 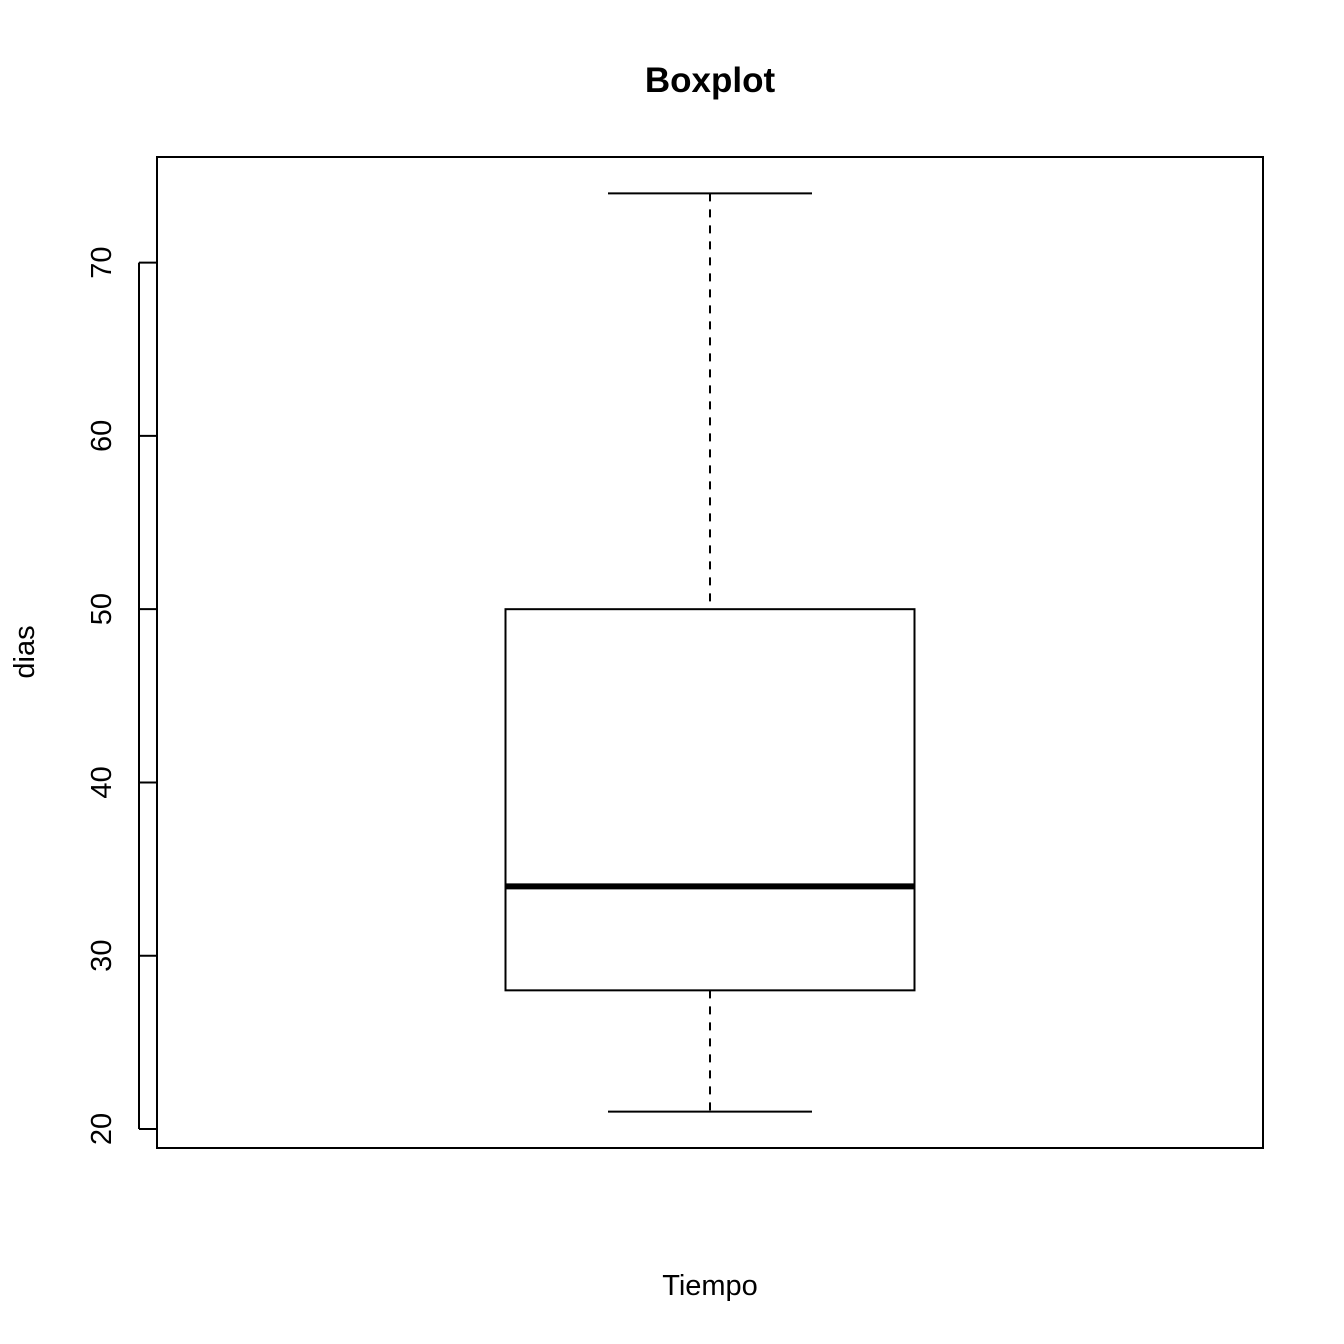 What do you see at coordinates (102, 436) in the screenshot?
I see `y-tick-label: 60` at bounding box center [102, 436].